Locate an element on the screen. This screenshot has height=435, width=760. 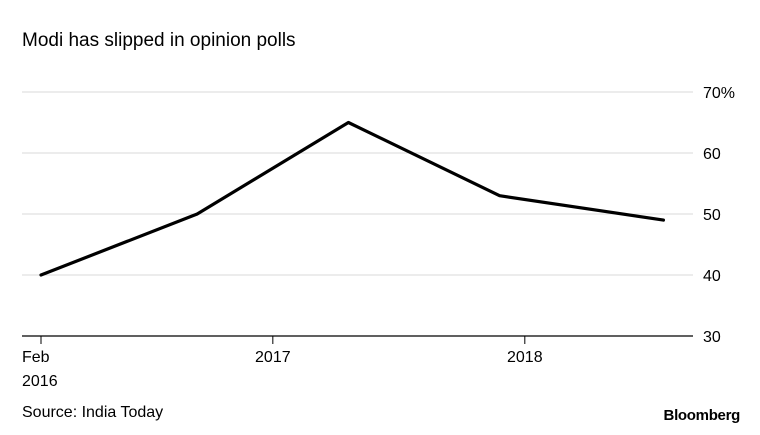
y-axis: 30 40 50 60 70% is located at coordinates (719, 215).